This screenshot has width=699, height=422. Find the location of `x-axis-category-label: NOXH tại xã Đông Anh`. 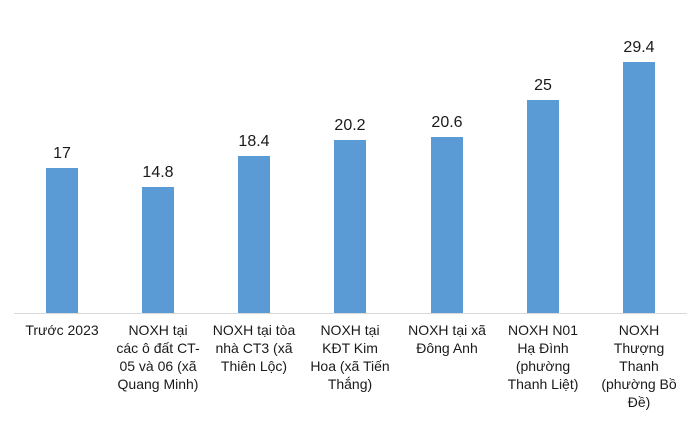

x-axis-category-label: NOXH tại xã Đông Anh is located at coordinates (447, 339).